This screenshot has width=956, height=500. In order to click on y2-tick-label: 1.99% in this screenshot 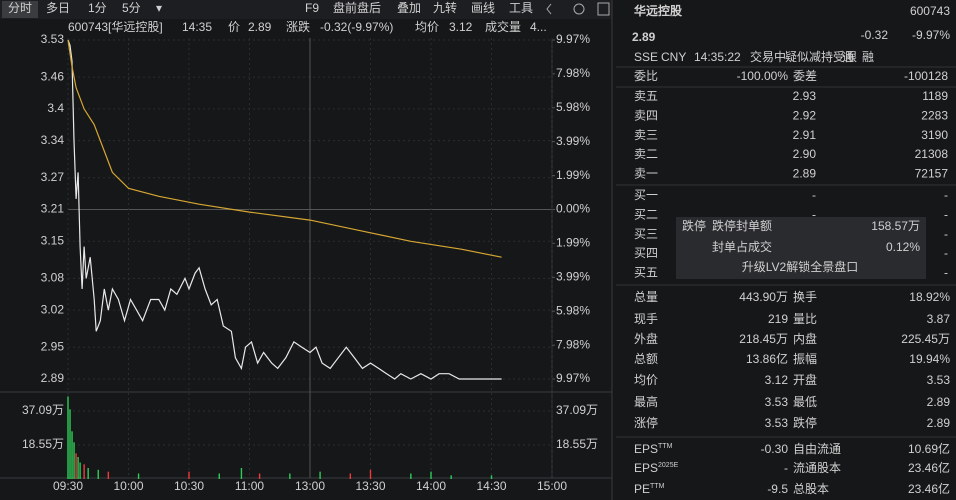, I will do `click(573, 175)`.